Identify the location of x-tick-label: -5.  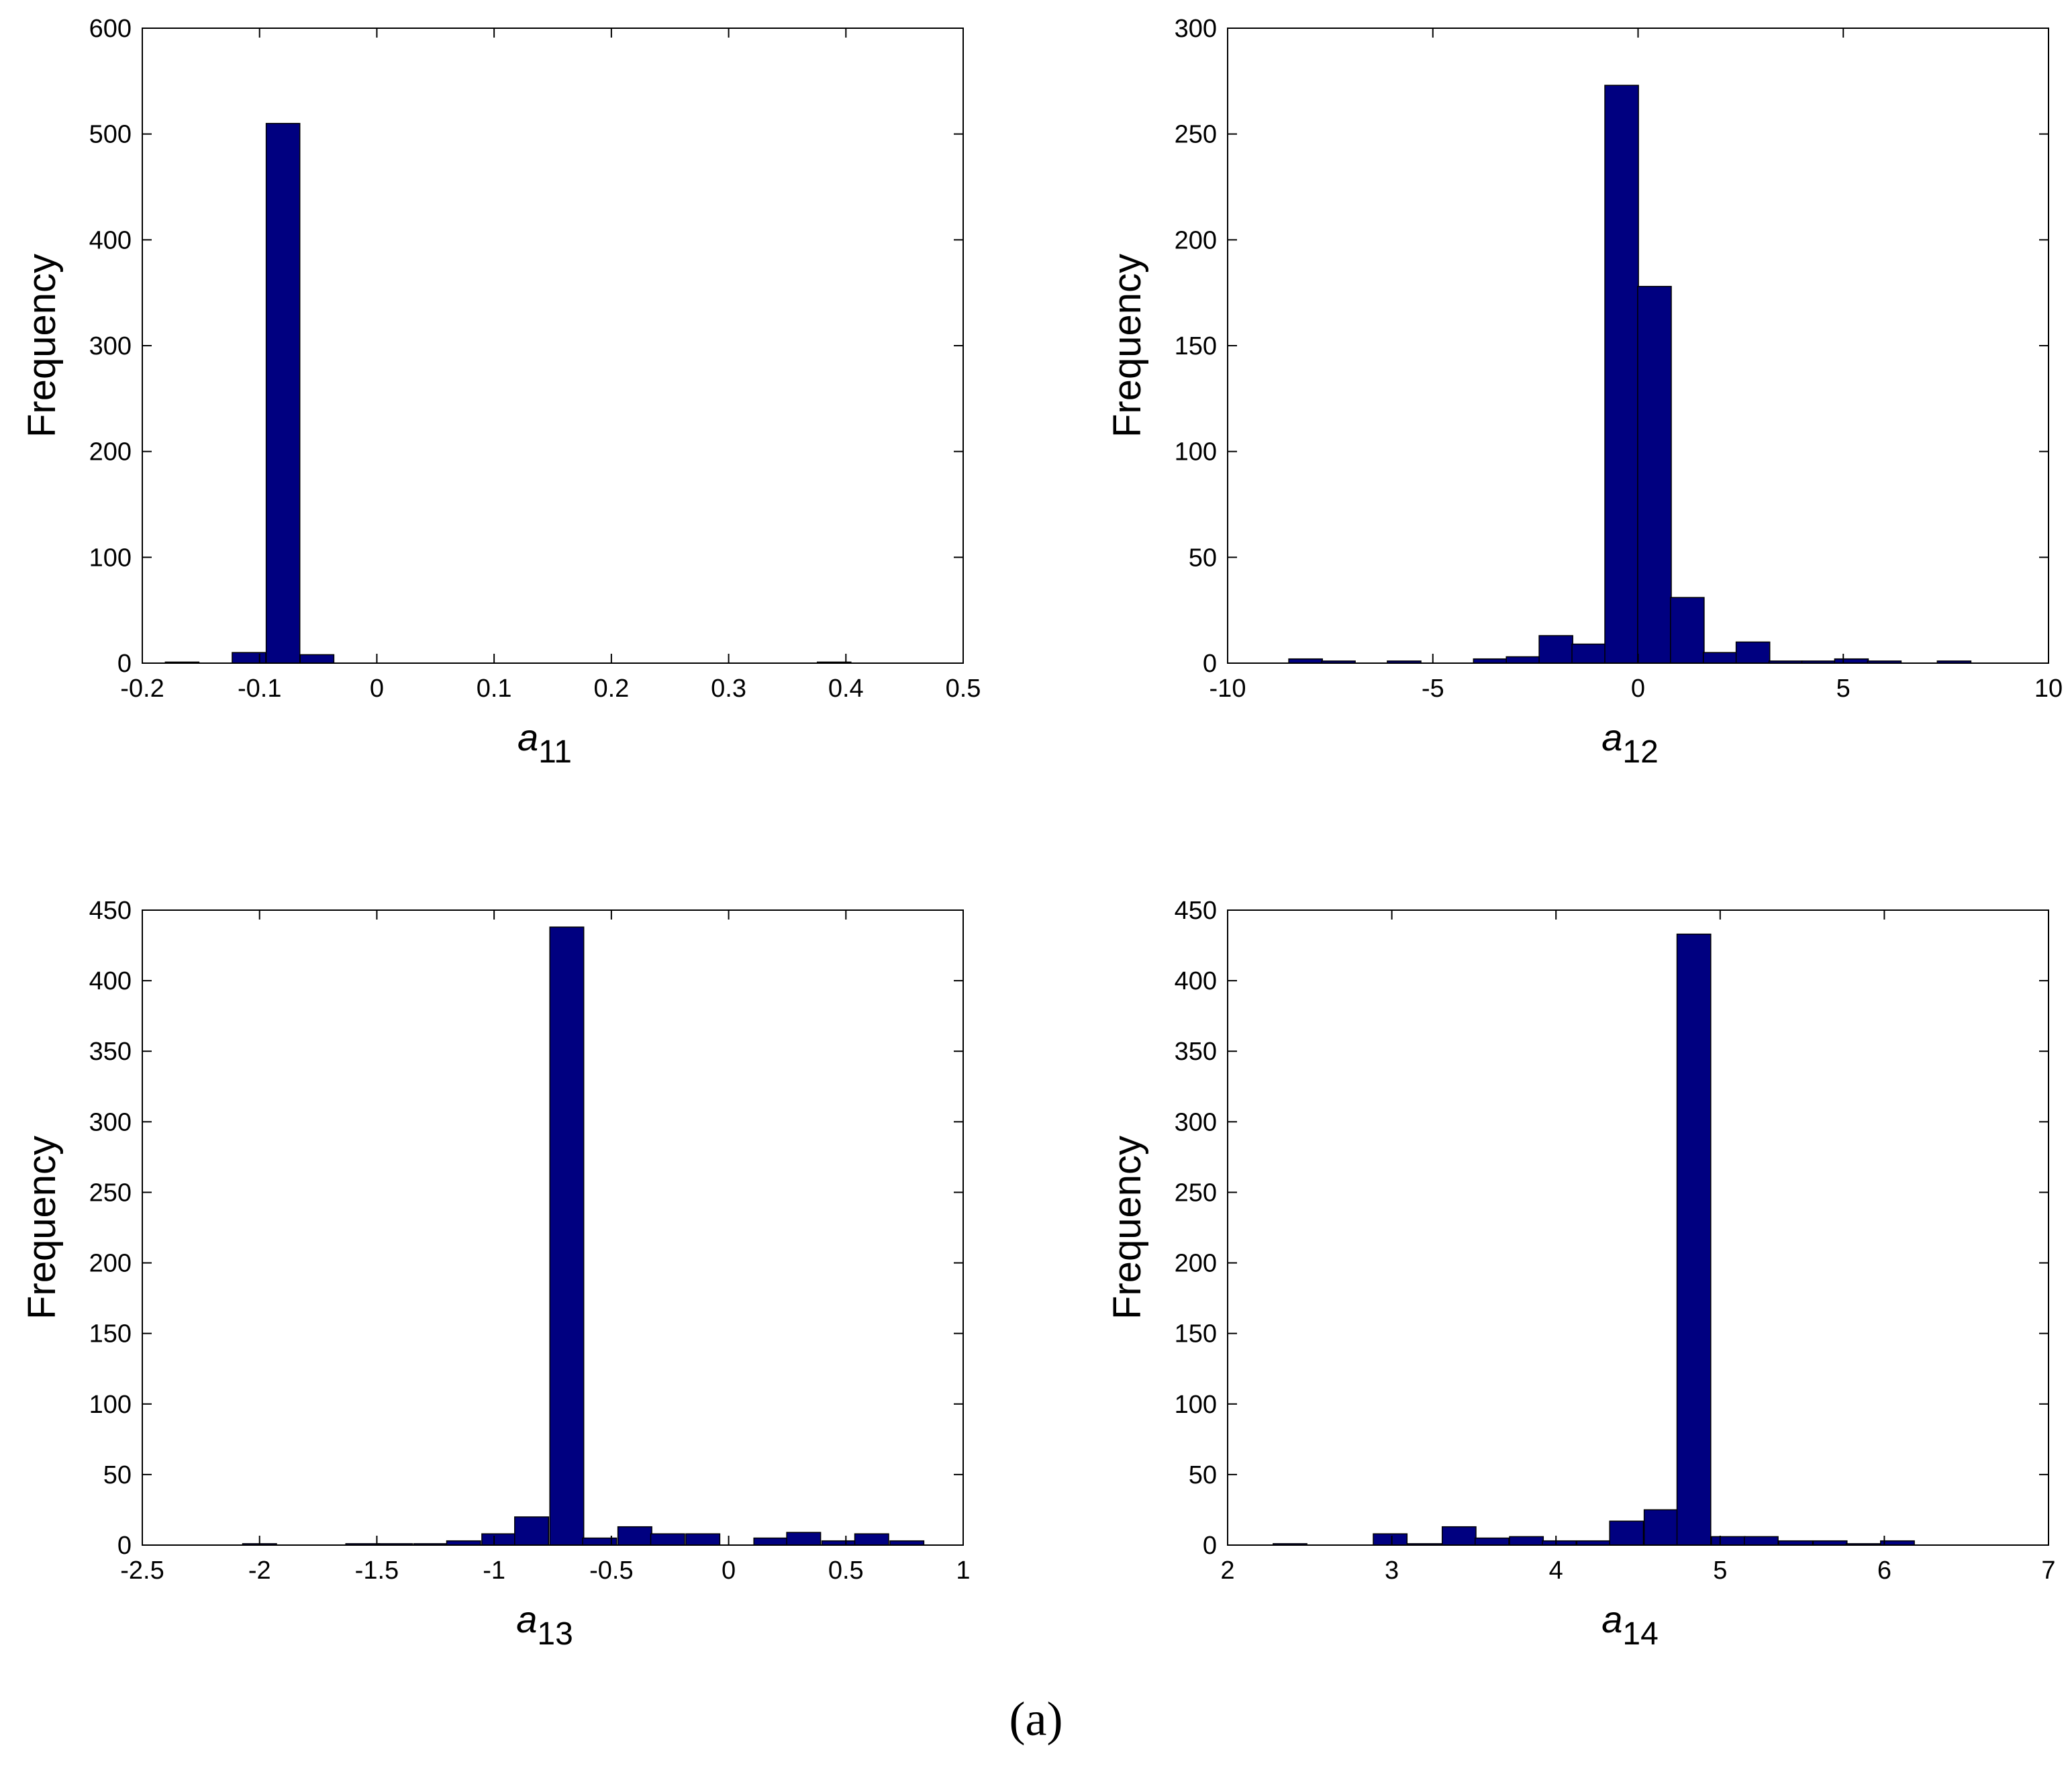
(1433, 689).